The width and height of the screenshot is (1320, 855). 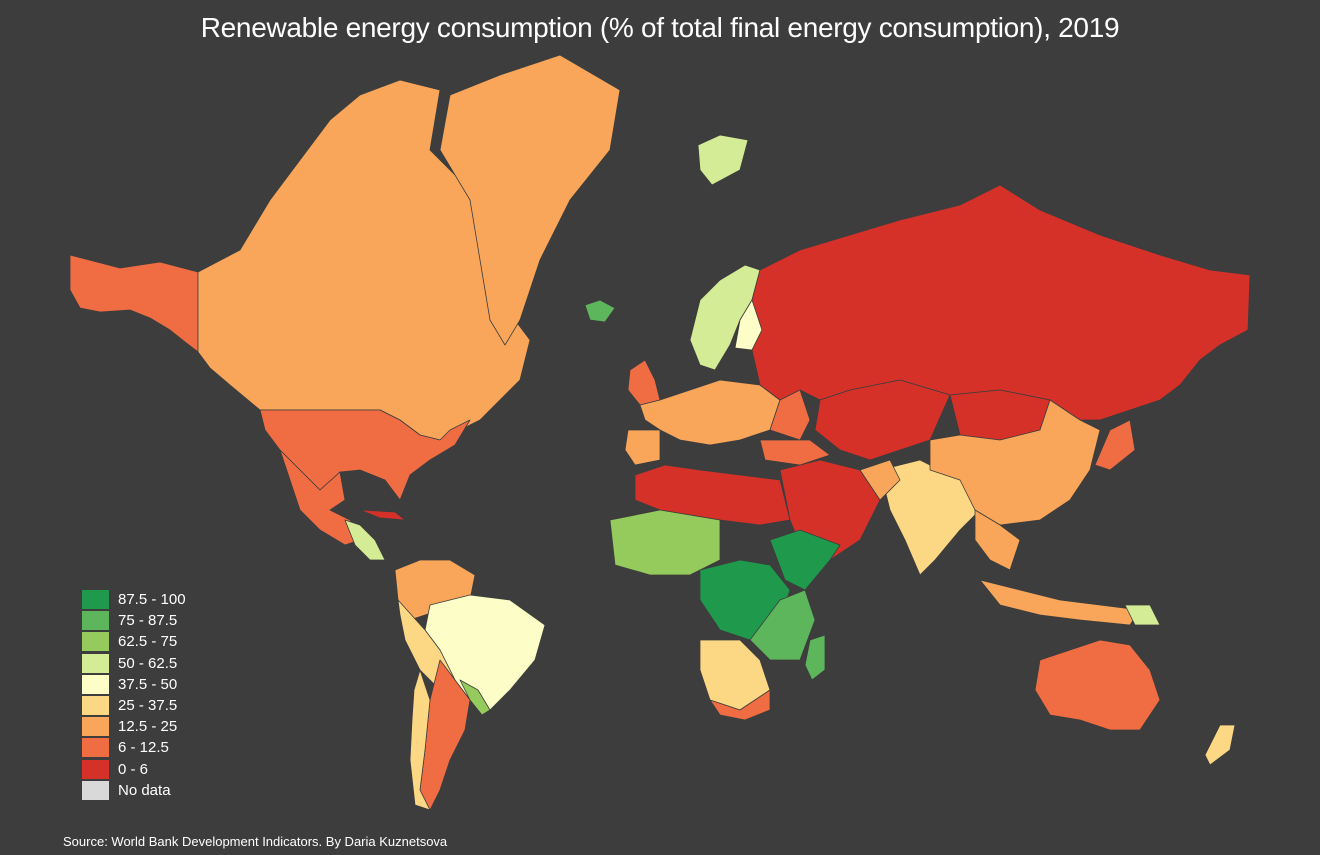 I want to click on legend-label: 87.5 - 100, so click(x=152, y=600).